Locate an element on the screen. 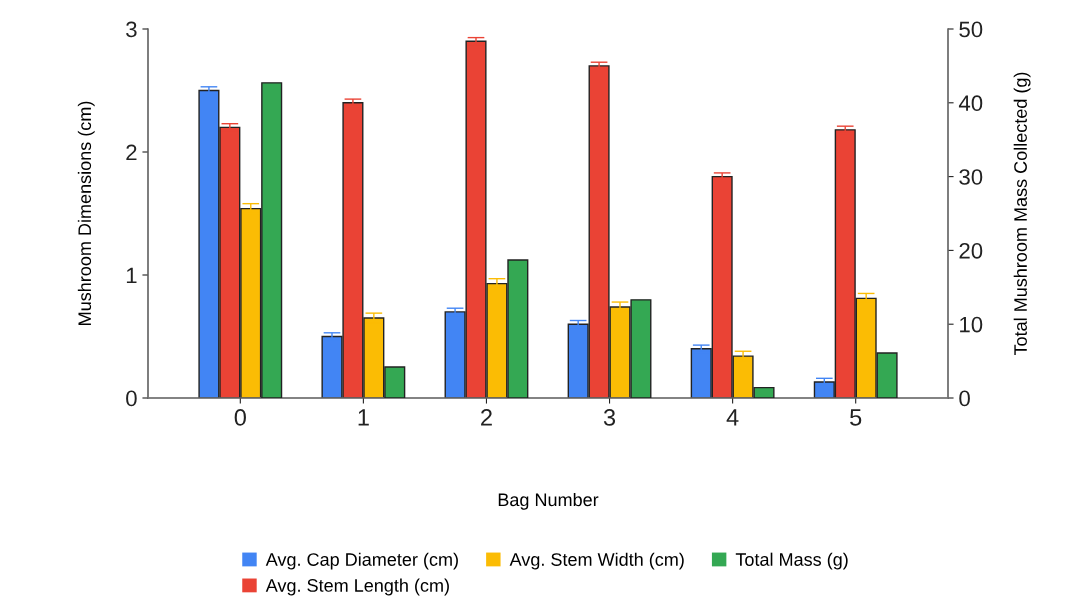 The width and height of the screenshot is (1091, 606). legend-label: Total Mass (g) is located at coordinates (791, 561).